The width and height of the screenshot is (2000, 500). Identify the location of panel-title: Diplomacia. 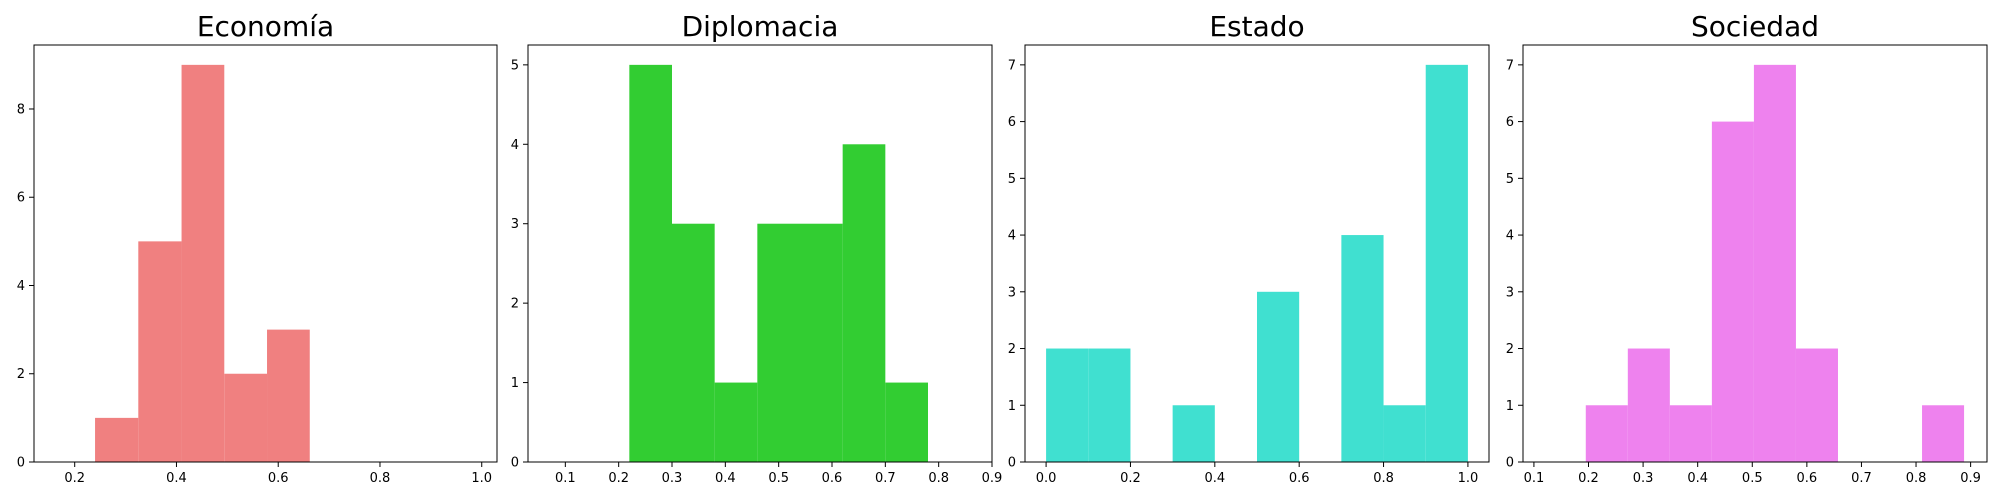
(760, 26).